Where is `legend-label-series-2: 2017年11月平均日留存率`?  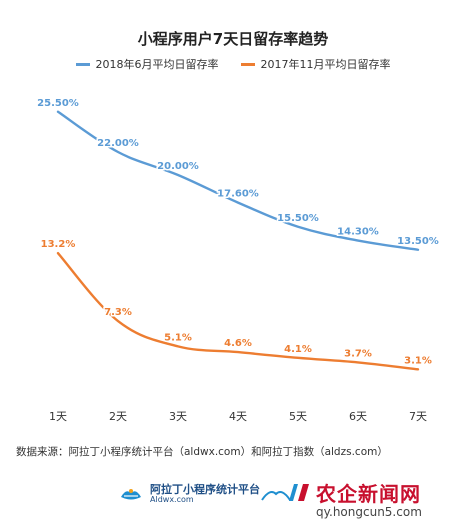
legend-label-series-2: 2017年11月平均日留存率 is located at coordinates (325, 64).